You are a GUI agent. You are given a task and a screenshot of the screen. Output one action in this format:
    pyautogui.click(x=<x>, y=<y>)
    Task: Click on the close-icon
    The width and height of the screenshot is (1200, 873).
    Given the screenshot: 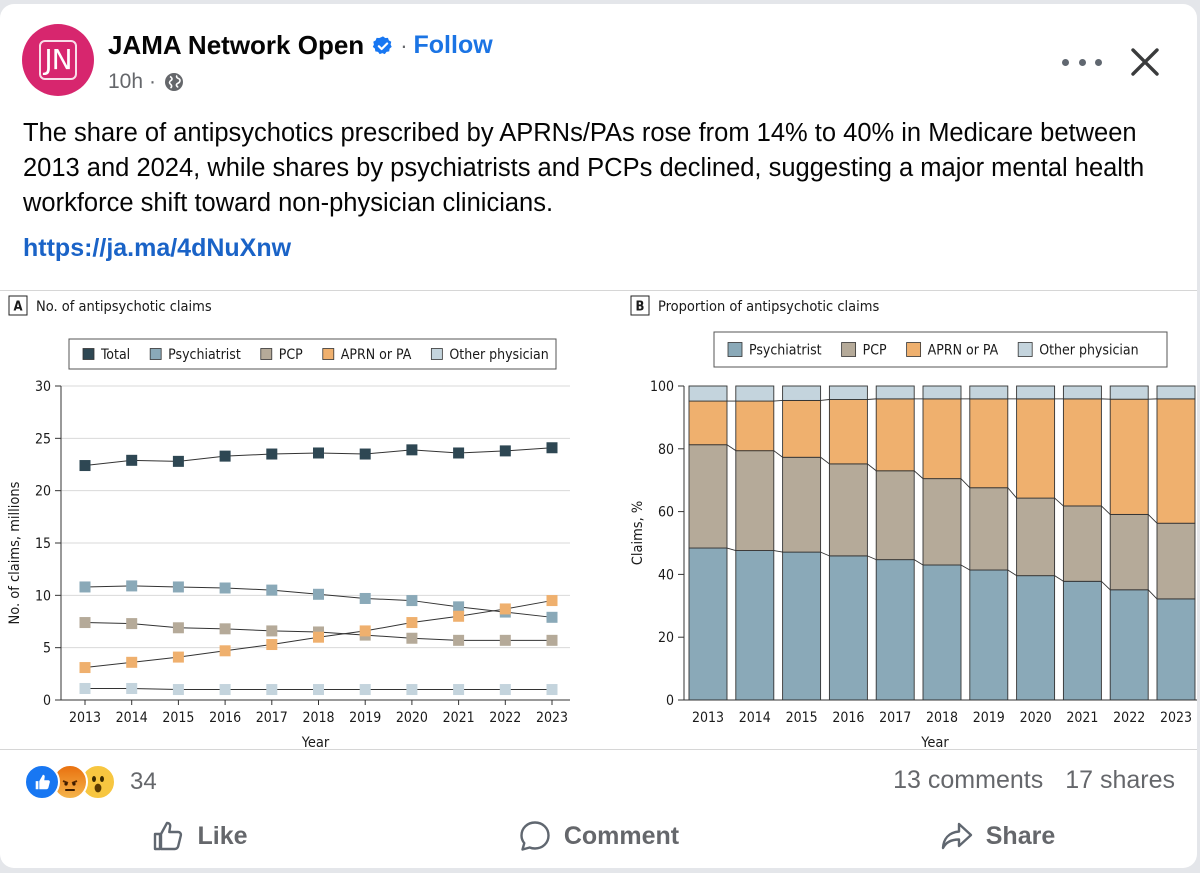 What is the action you would take?
    pyautogui.click(x=1145, y=62)
    